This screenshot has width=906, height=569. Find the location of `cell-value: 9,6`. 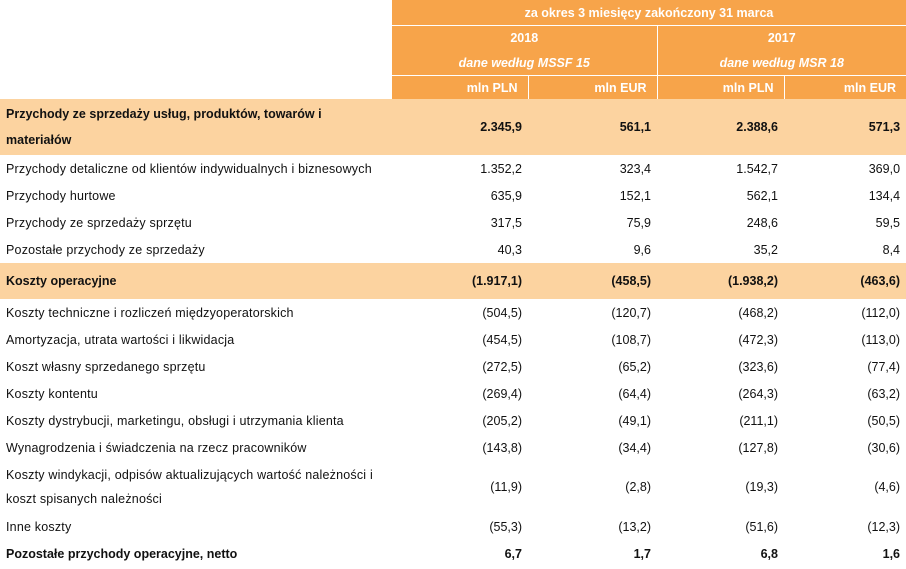

cell-value: 9,6 is located at coordinates (642, 249).